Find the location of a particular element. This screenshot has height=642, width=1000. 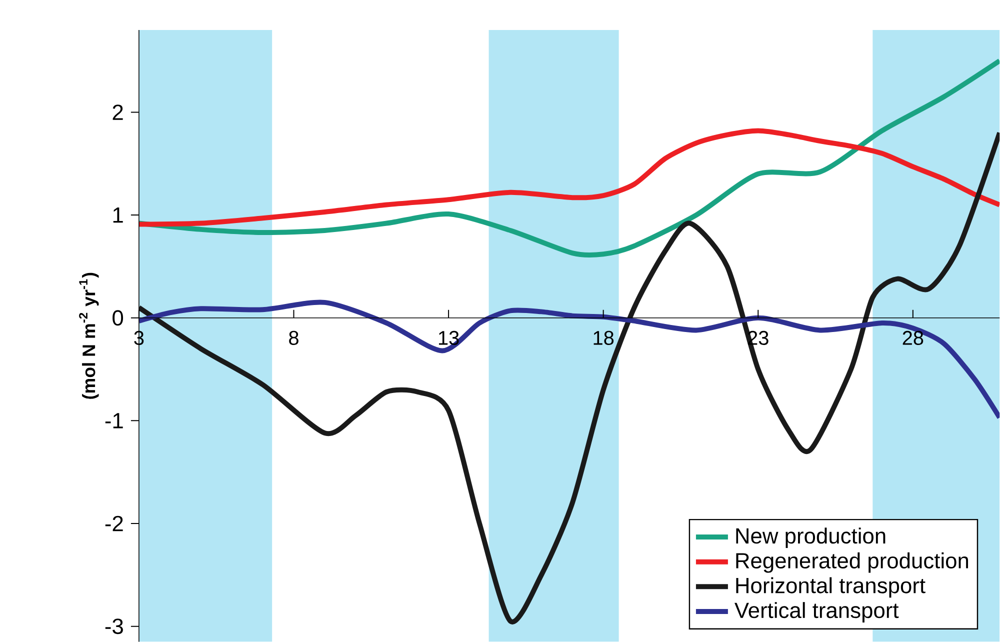

y-tick-label: -2 is located at coordinates (114, 524).